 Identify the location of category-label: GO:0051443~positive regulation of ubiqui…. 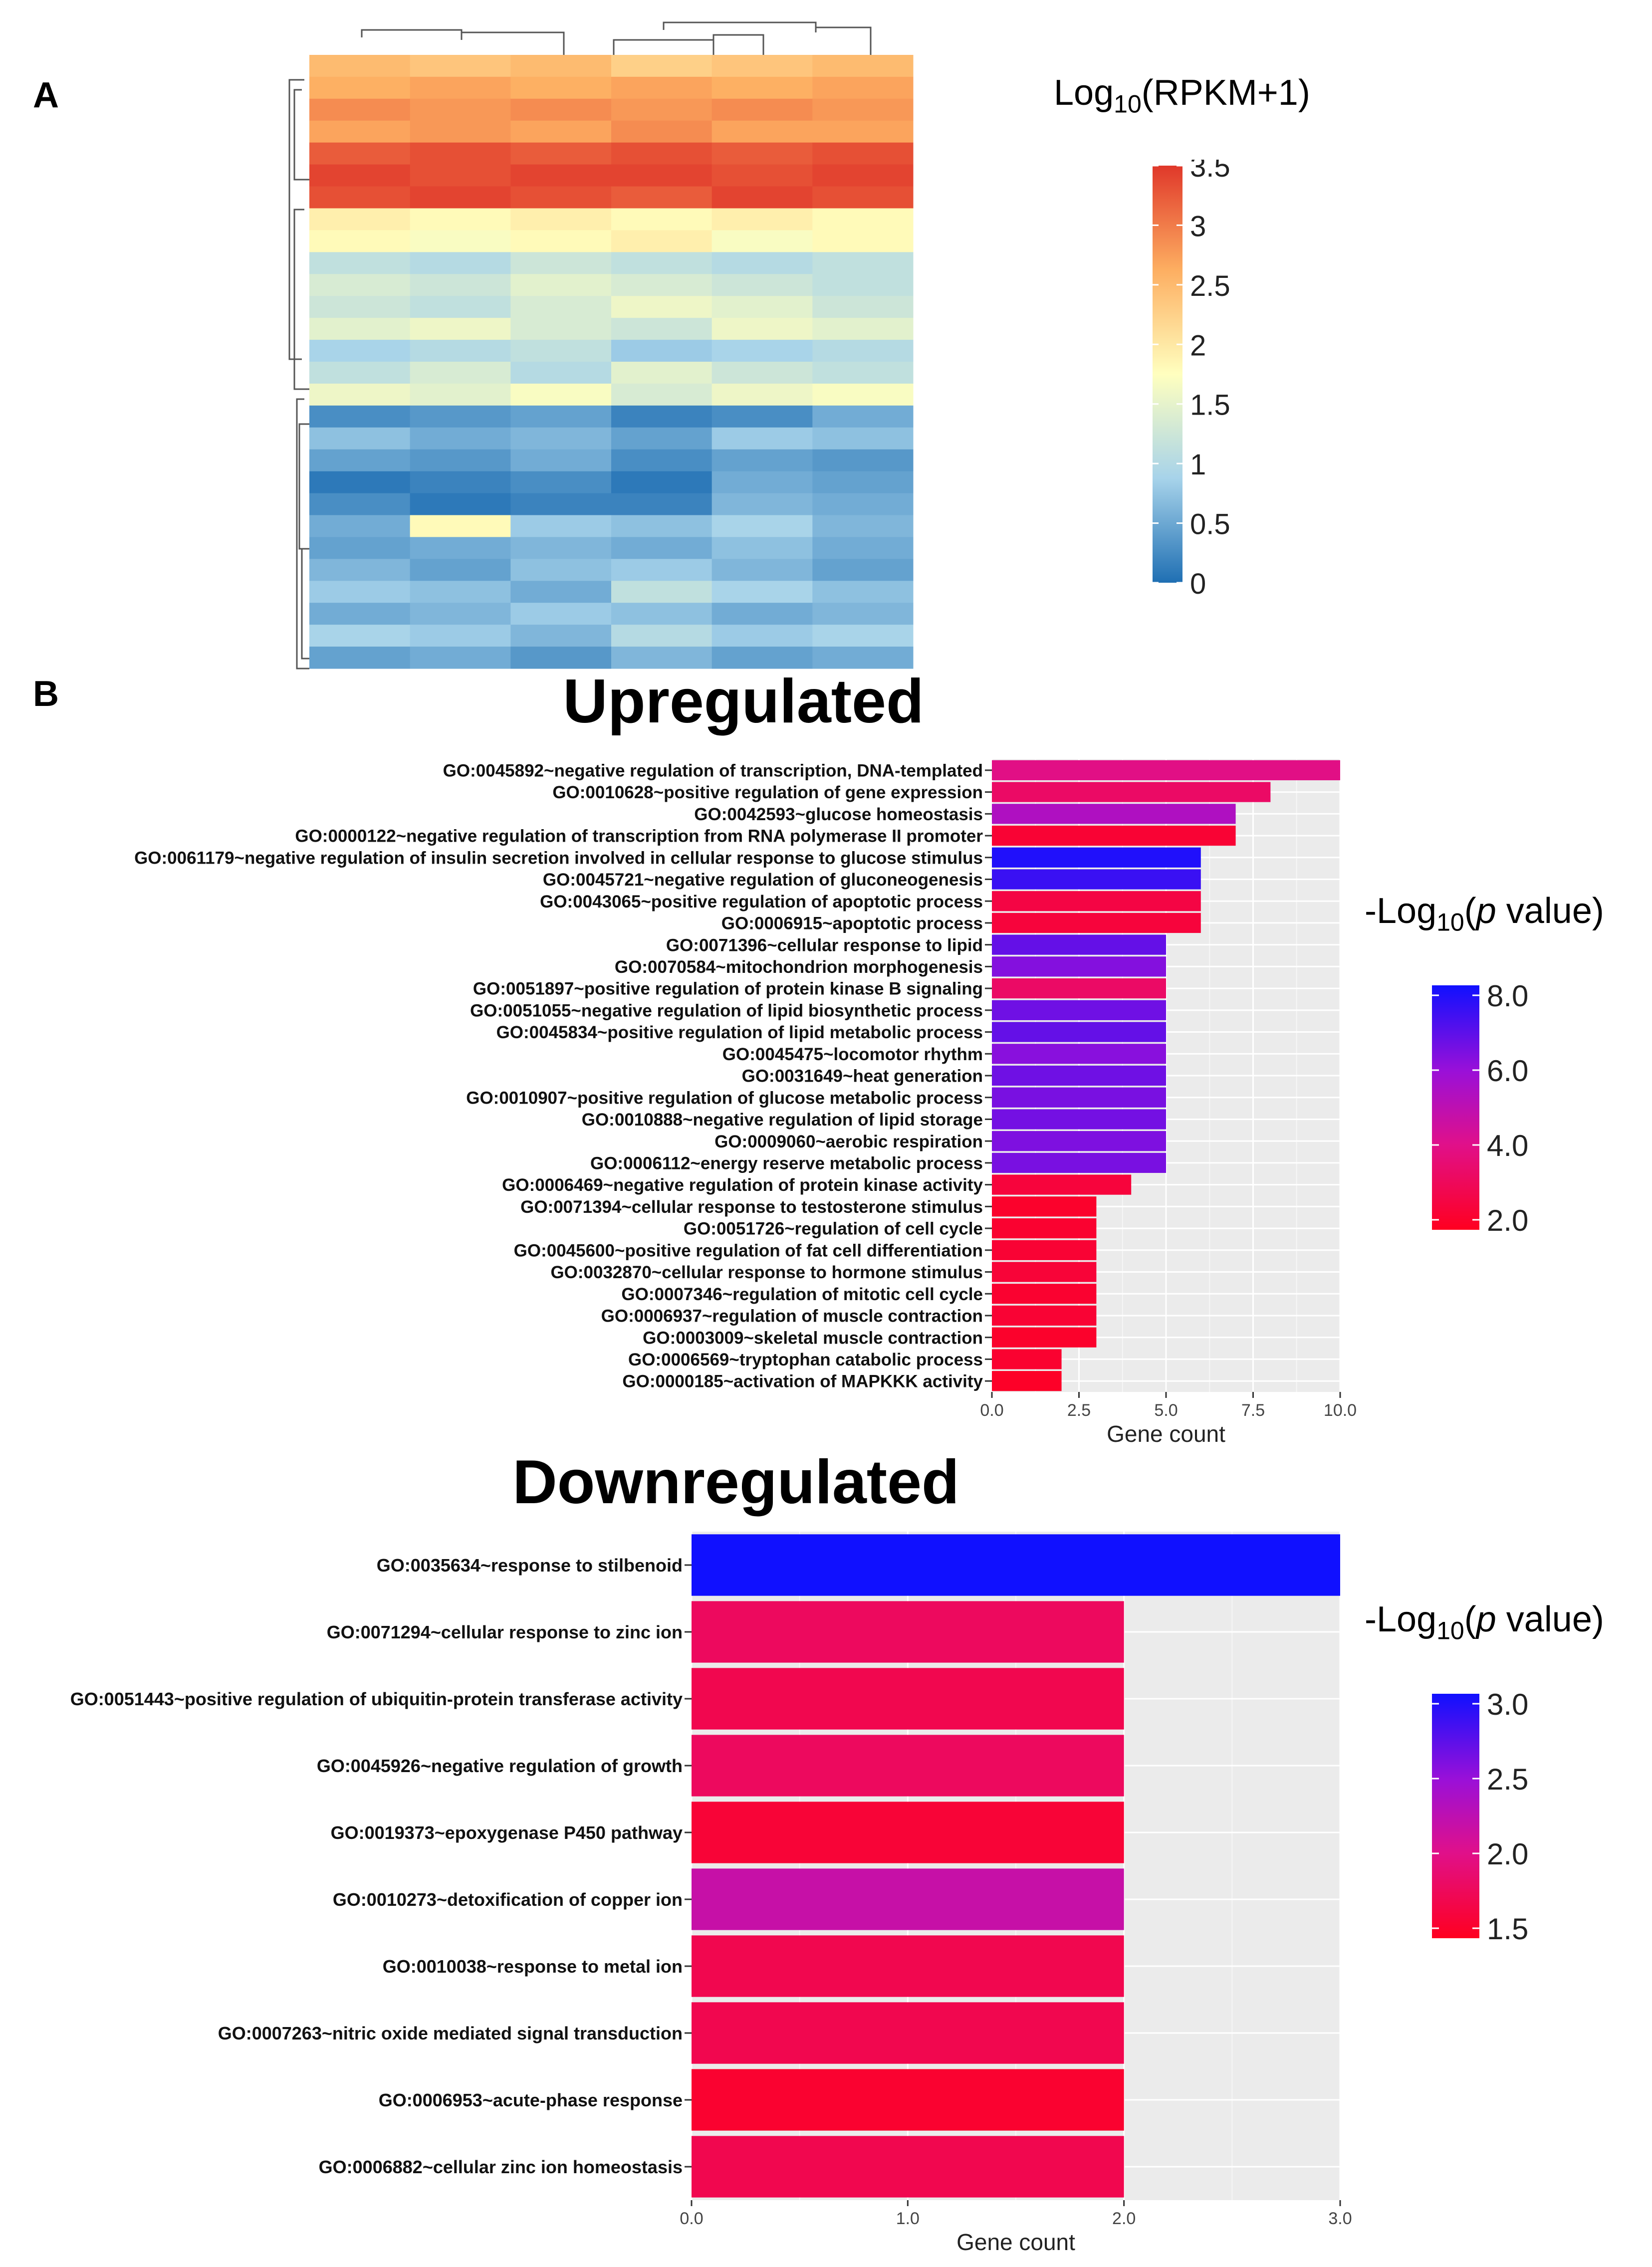
(377, 1699).